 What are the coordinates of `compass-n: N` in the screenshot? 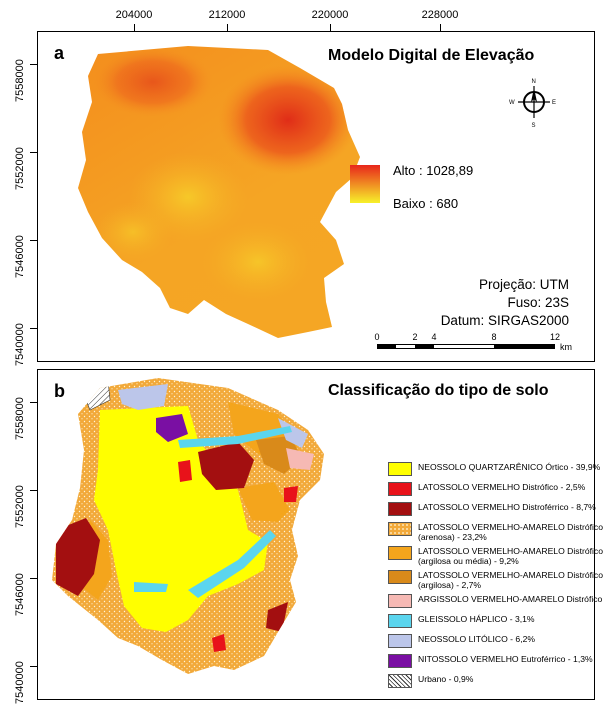 It's located at (534, 82).